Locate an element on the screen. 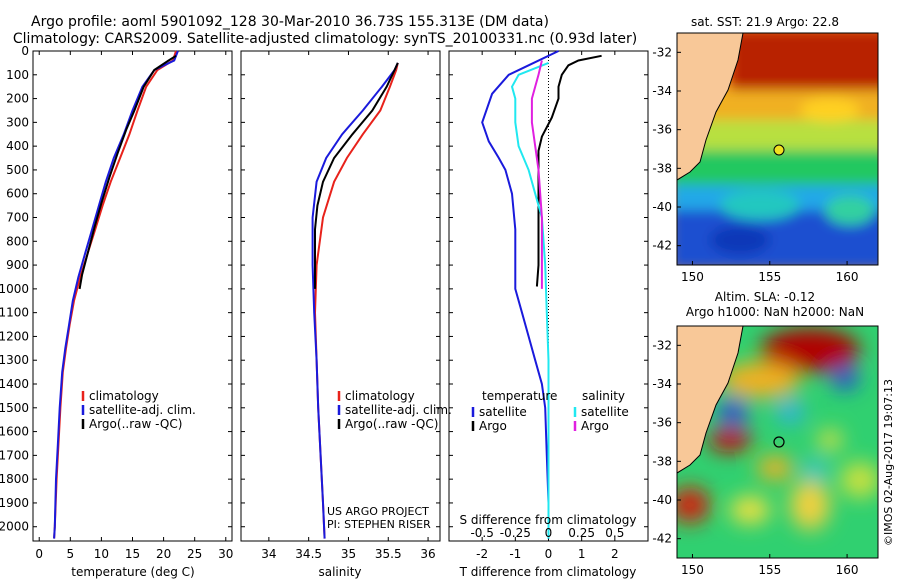  map-y-tick-label: -32 is located at coordinates (662, 345).